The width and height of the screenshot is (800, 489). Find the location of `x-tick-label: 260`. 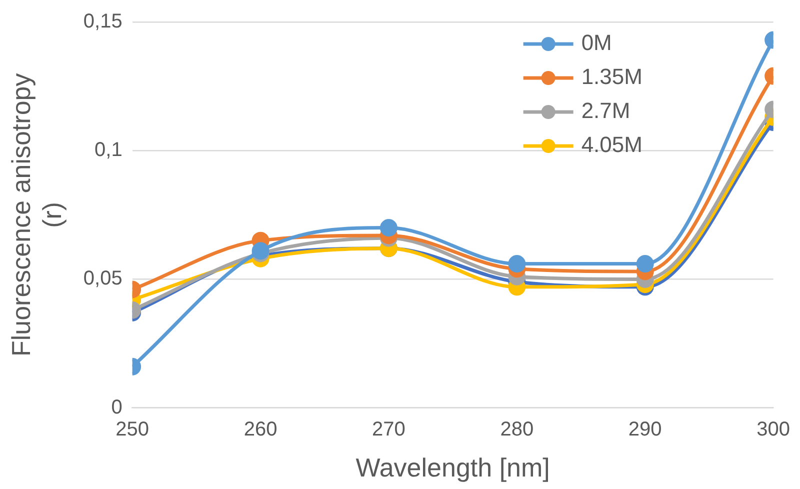

x-tick-label: 260 is located at coordinates (261, 429).